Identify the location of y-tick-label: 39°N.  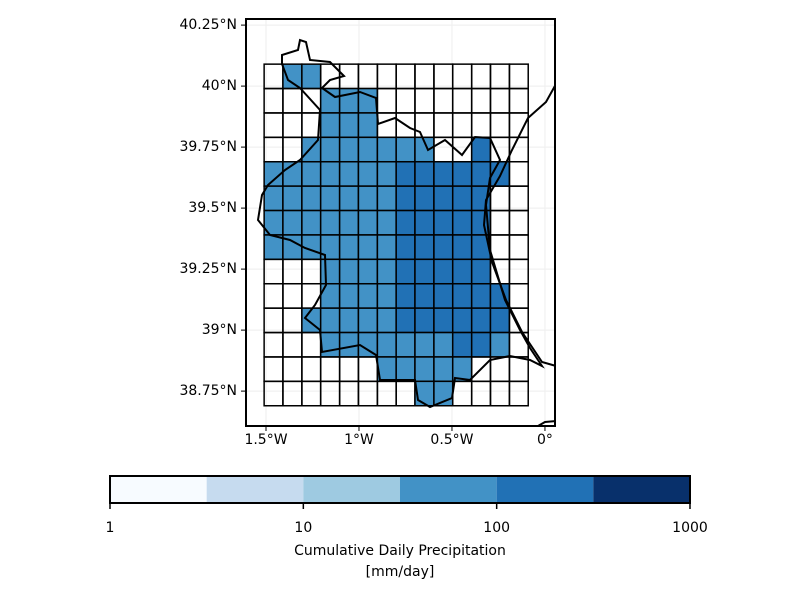
(219, 330).